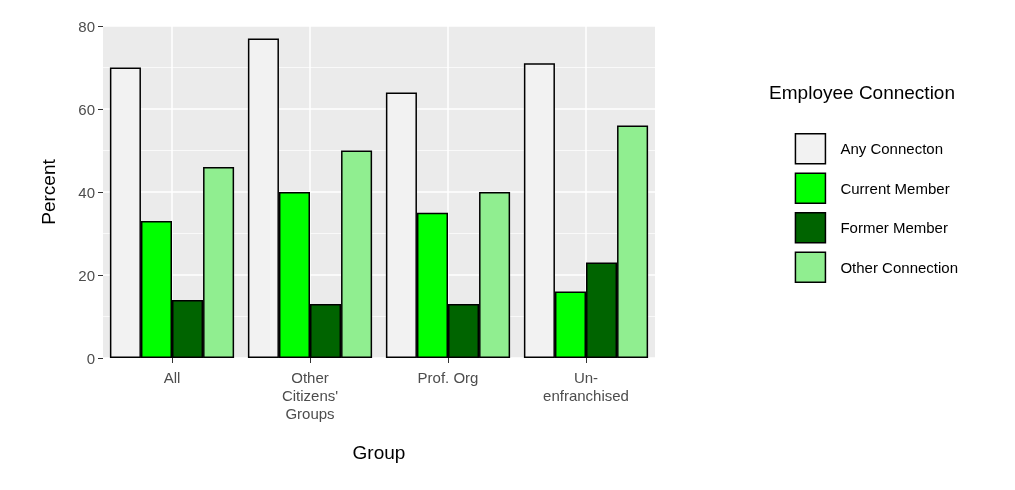 The image size is (1015, 490). I want to click on y-tick-label: 60, so click(86, 109).